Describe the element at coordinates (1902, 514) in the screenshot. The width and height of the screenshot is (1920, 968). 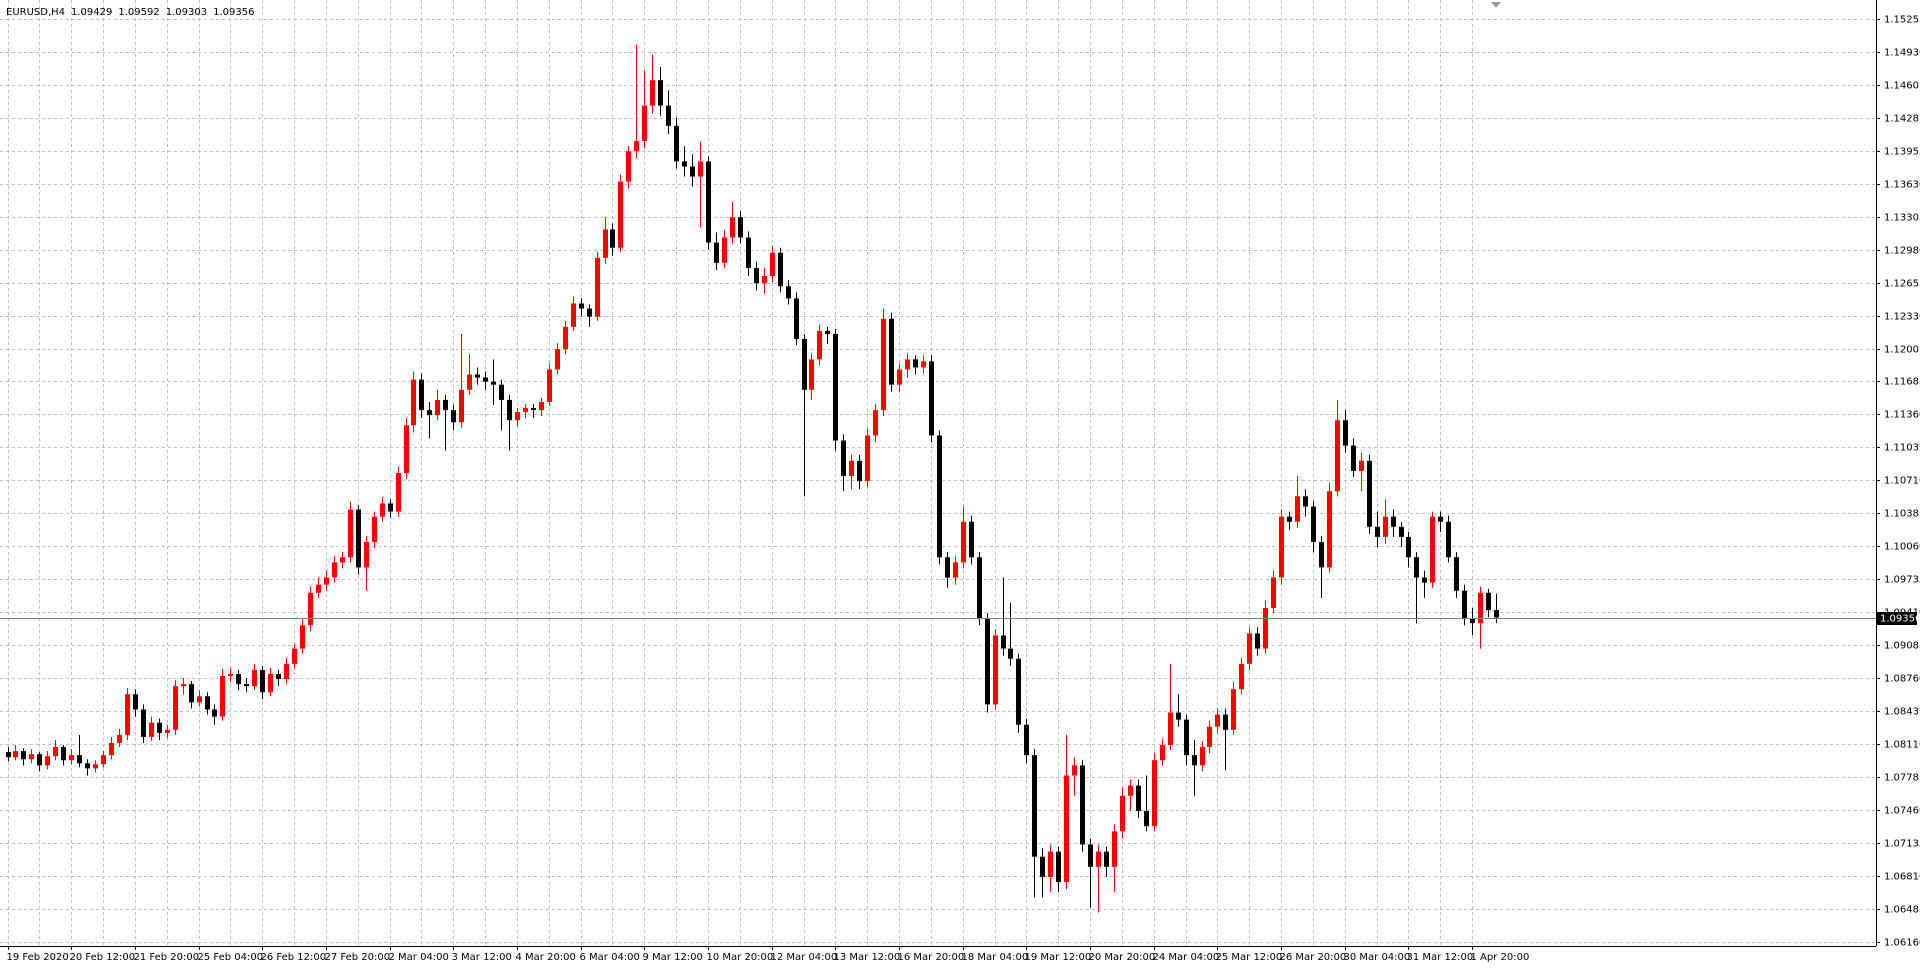
I see `y-tick-label: 1.10385` at that location.